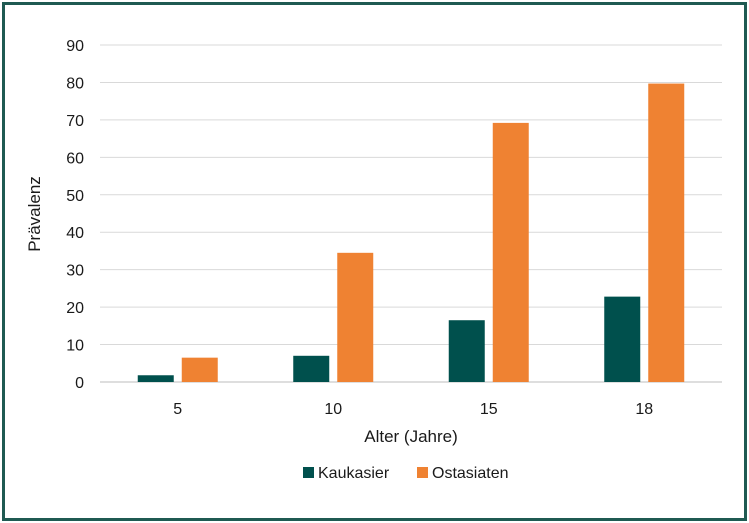  What do you see at coordinates (75, 215) in the screenshot?
I see `y-tick-labels: 0 10 20 30 40 50 60 70 80 90` at bounding box center [75, 215].